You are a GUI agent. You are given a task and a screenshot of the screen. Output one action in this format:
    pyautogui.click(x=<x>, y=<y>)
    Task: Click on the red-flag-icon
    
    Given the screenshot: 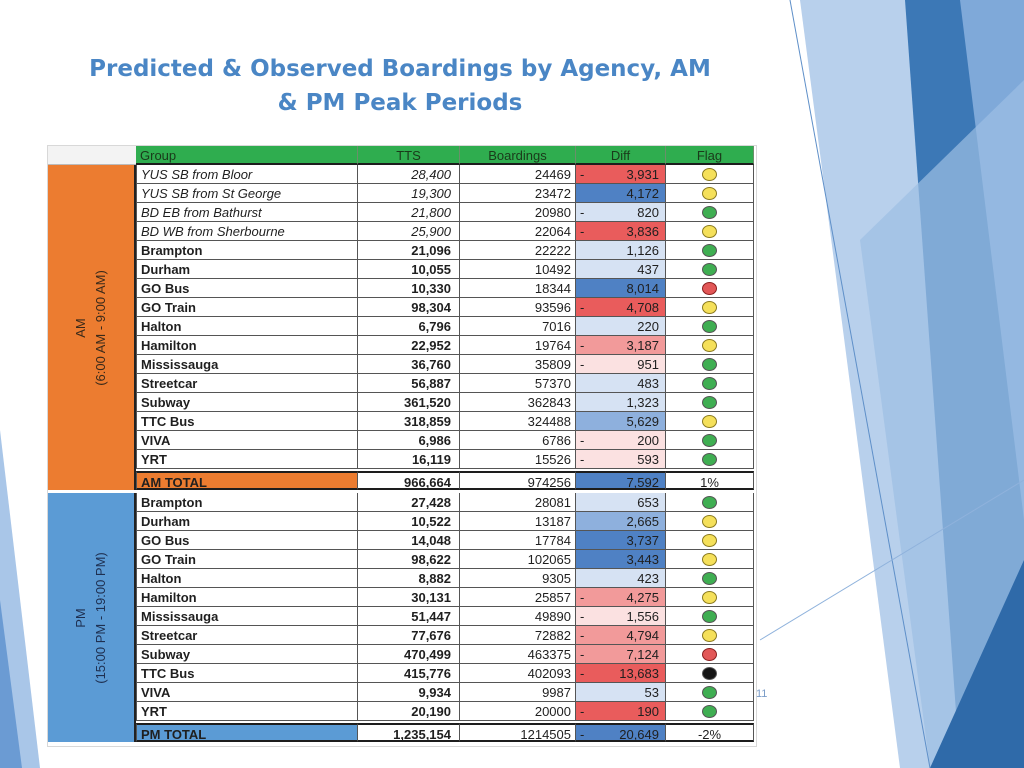 What is the action you would take?
    pyautogui.click(x=709, y=654)
    